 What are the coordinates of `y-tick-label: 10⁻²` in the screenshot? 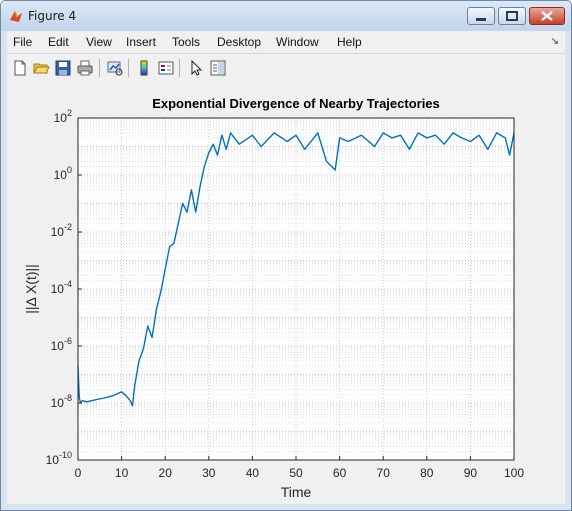 It's located at (61, 230).